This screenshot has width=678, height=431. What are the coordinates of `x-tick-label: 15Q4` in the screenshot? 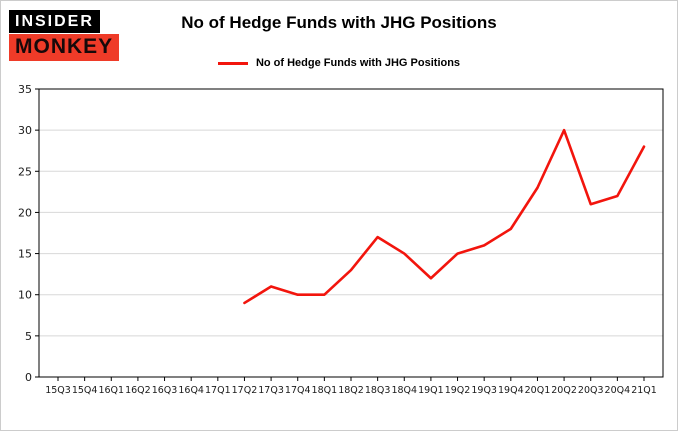 It's located at (85, 390).